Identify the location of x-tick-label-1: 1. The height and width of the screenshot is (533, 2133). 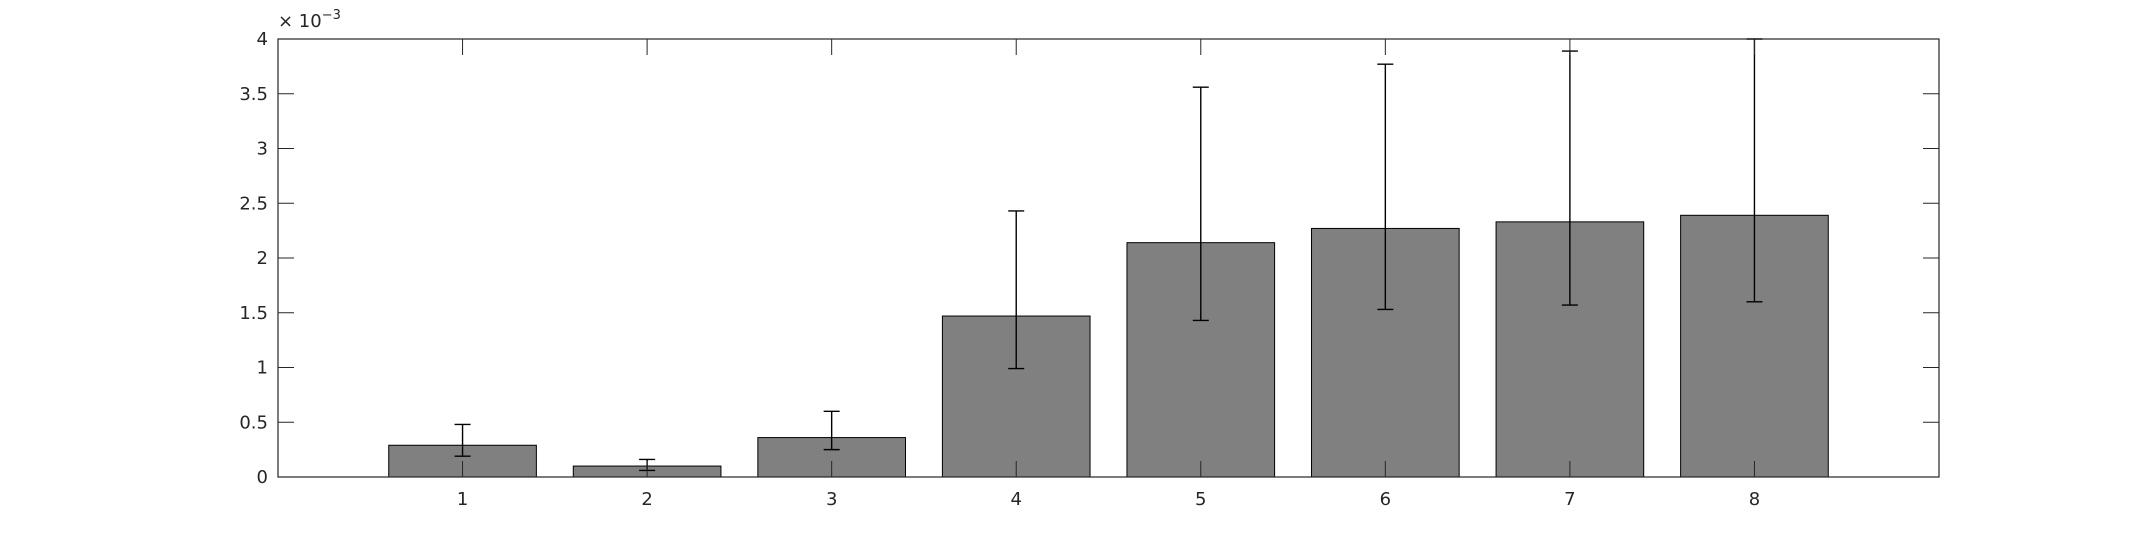
(462, 499).